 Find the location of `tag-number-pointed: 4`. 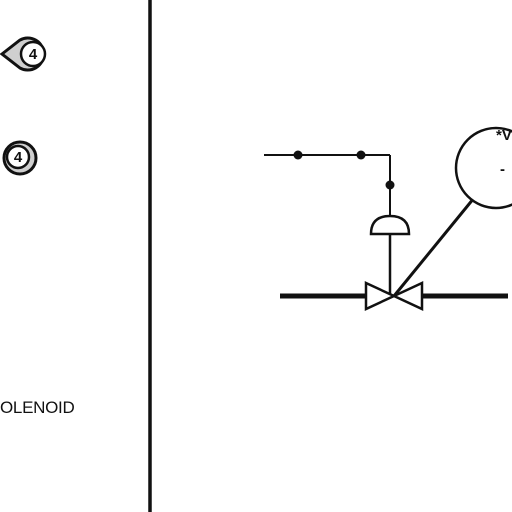

tag-number-pointed: 4 is located at coordinates (33, 54).